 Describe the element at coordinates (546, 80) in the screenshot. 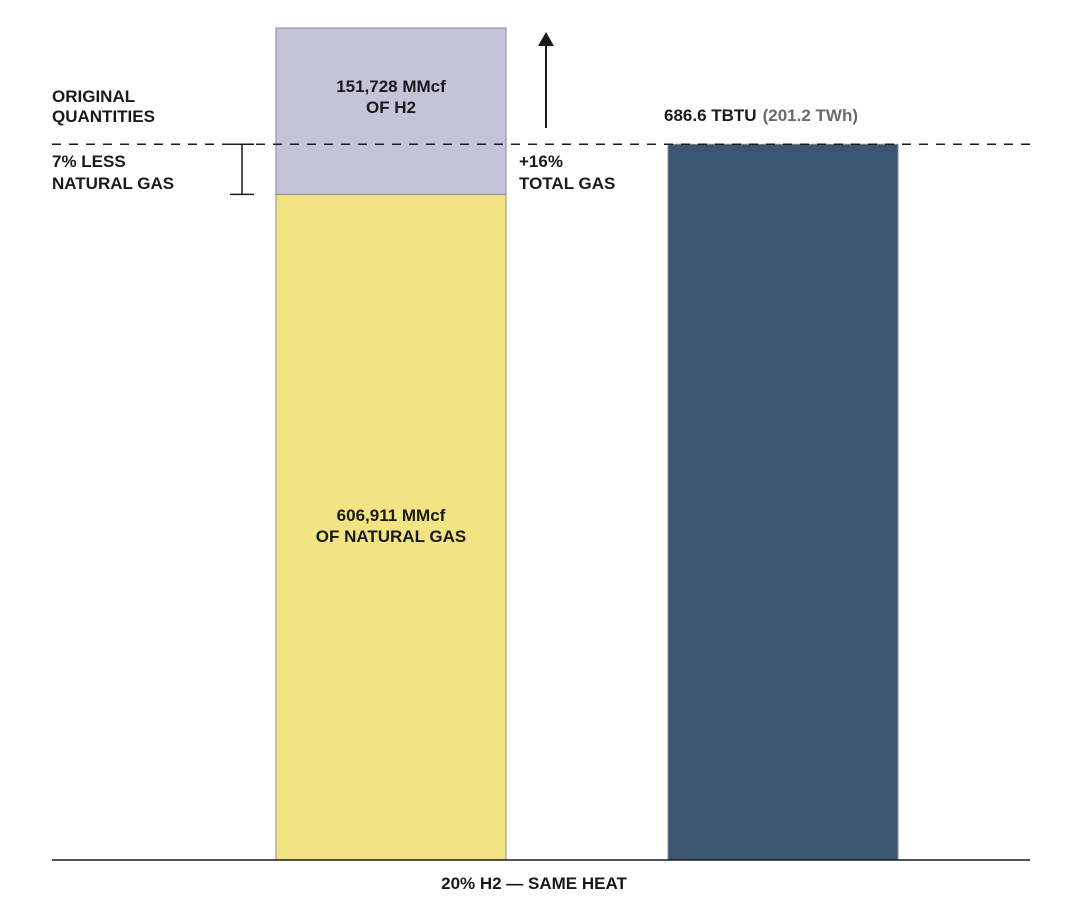

I see `increase-arrow-icon` at that location.